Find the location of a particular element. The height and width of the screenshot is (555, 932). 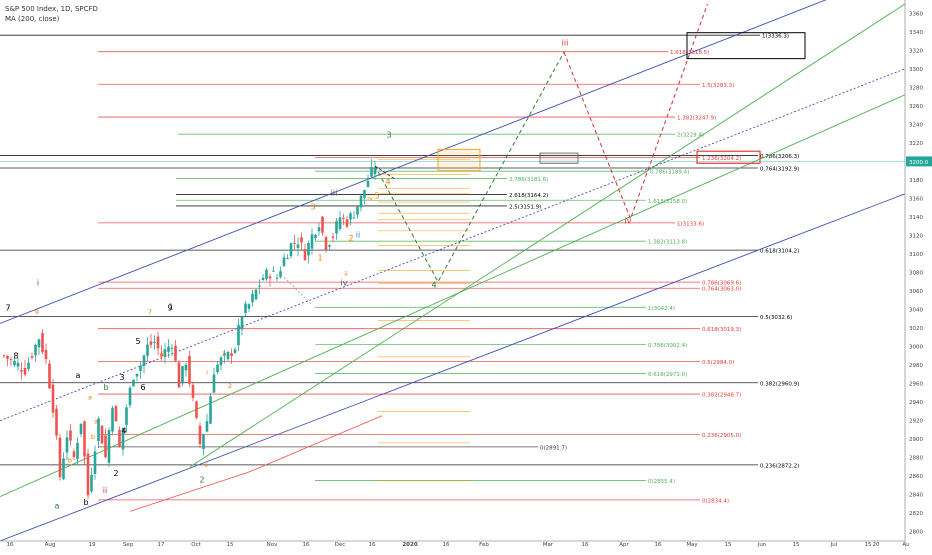

fib-level-label: 0.236(2872.2) is located at coordinates (779, 466).